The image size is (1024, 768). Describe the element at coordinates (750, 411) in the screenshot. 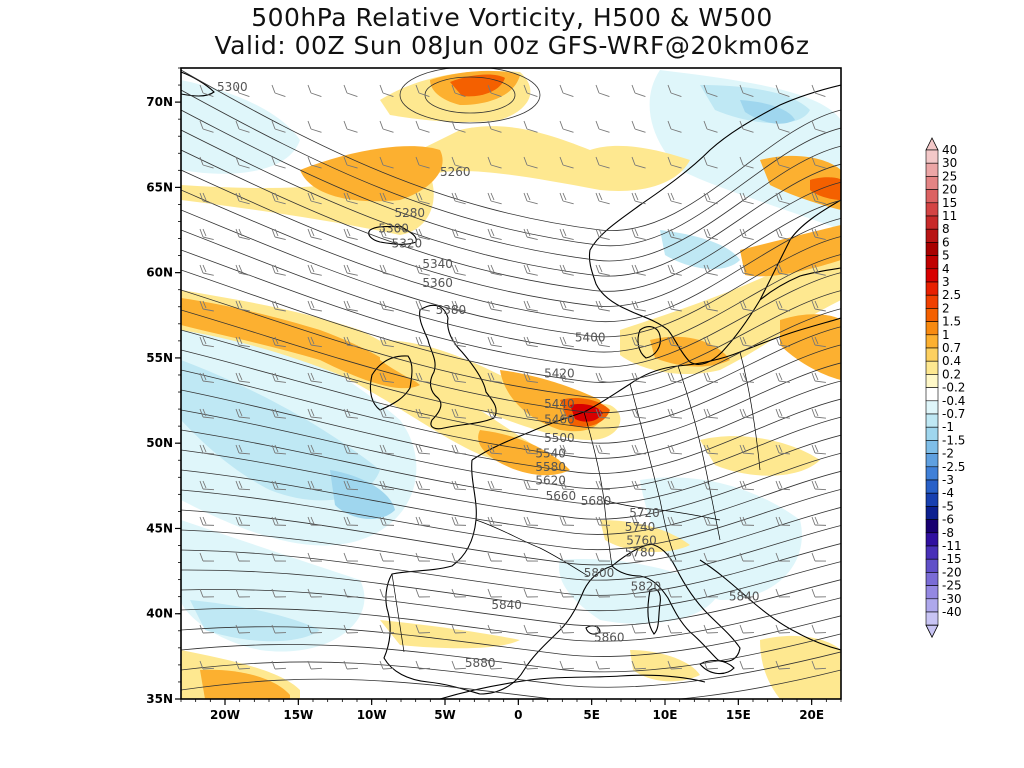

I see `border-eastern` at that location.